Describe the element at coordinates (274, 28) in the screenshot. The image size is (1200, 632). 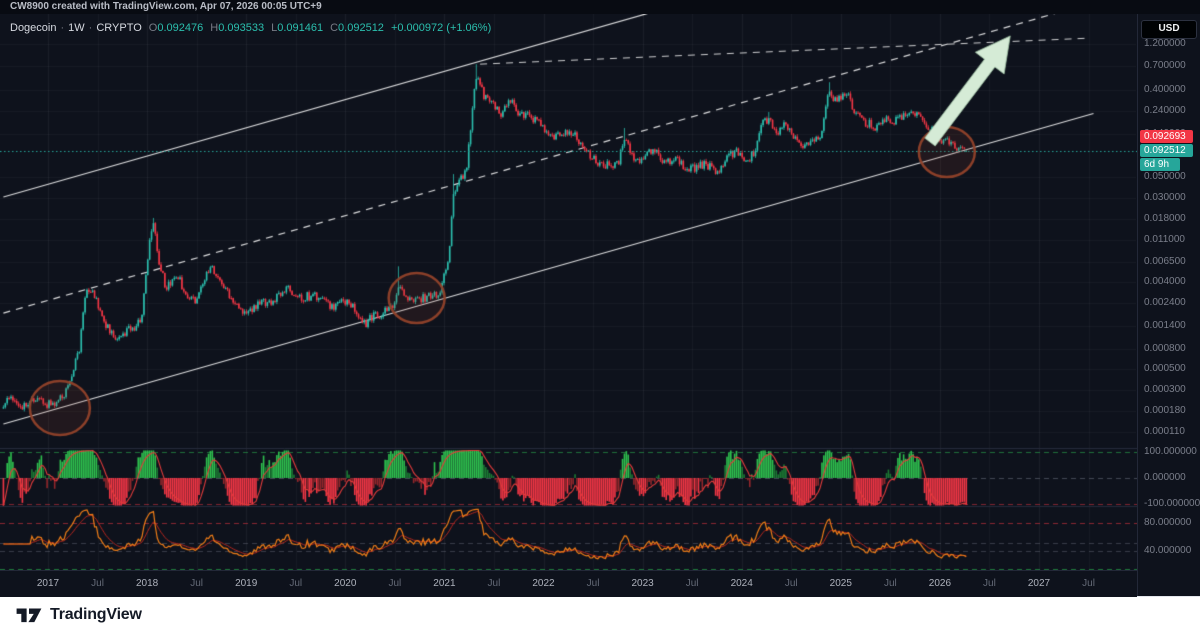
I see `low-label: L` at that location.